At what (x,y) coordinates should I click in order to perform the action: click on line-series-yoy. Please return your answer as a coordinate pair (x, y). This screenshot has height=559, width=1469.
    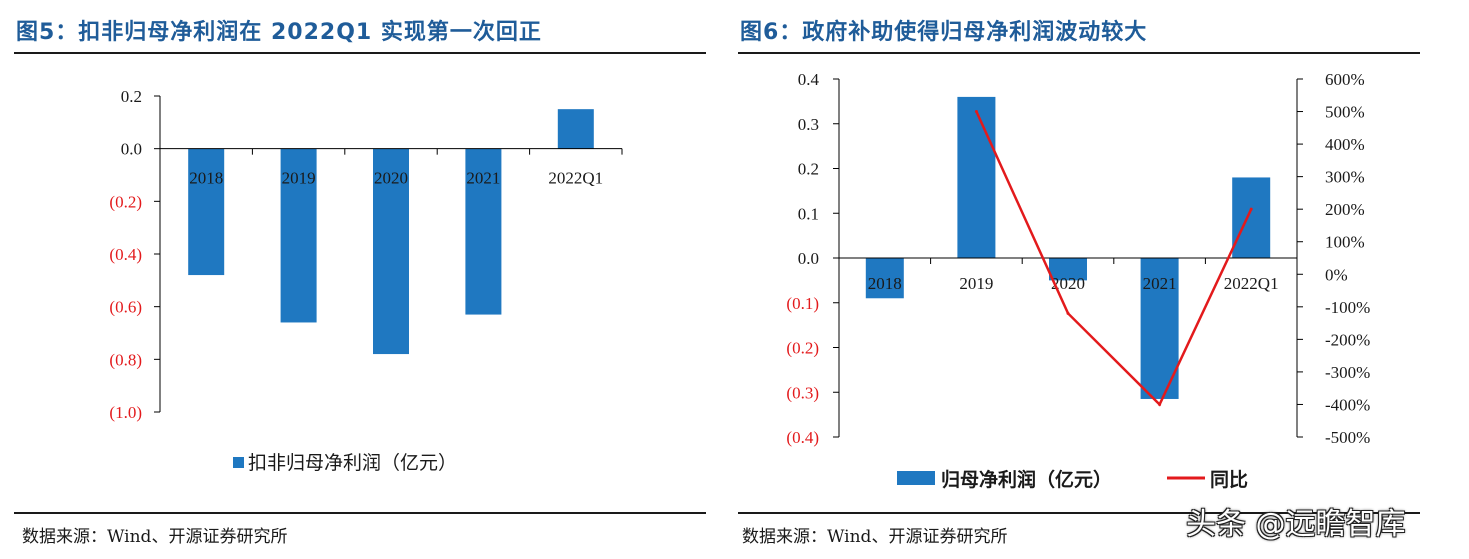
    Looking at the image, I should click on (1114, 259).